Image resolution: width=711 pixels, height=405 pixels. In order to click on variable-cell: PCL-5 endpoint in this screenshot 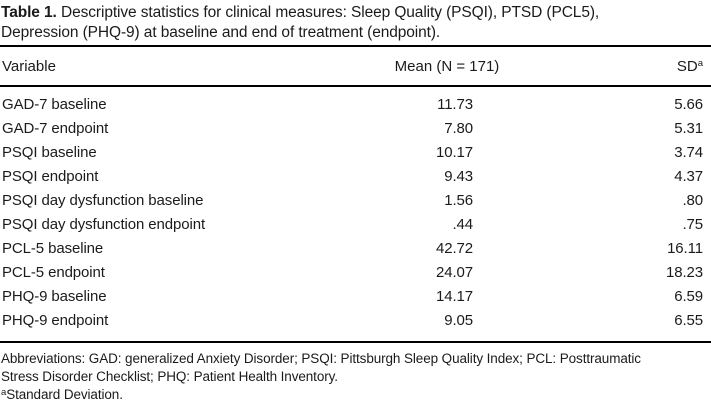, I will do `click(53, 272)`.